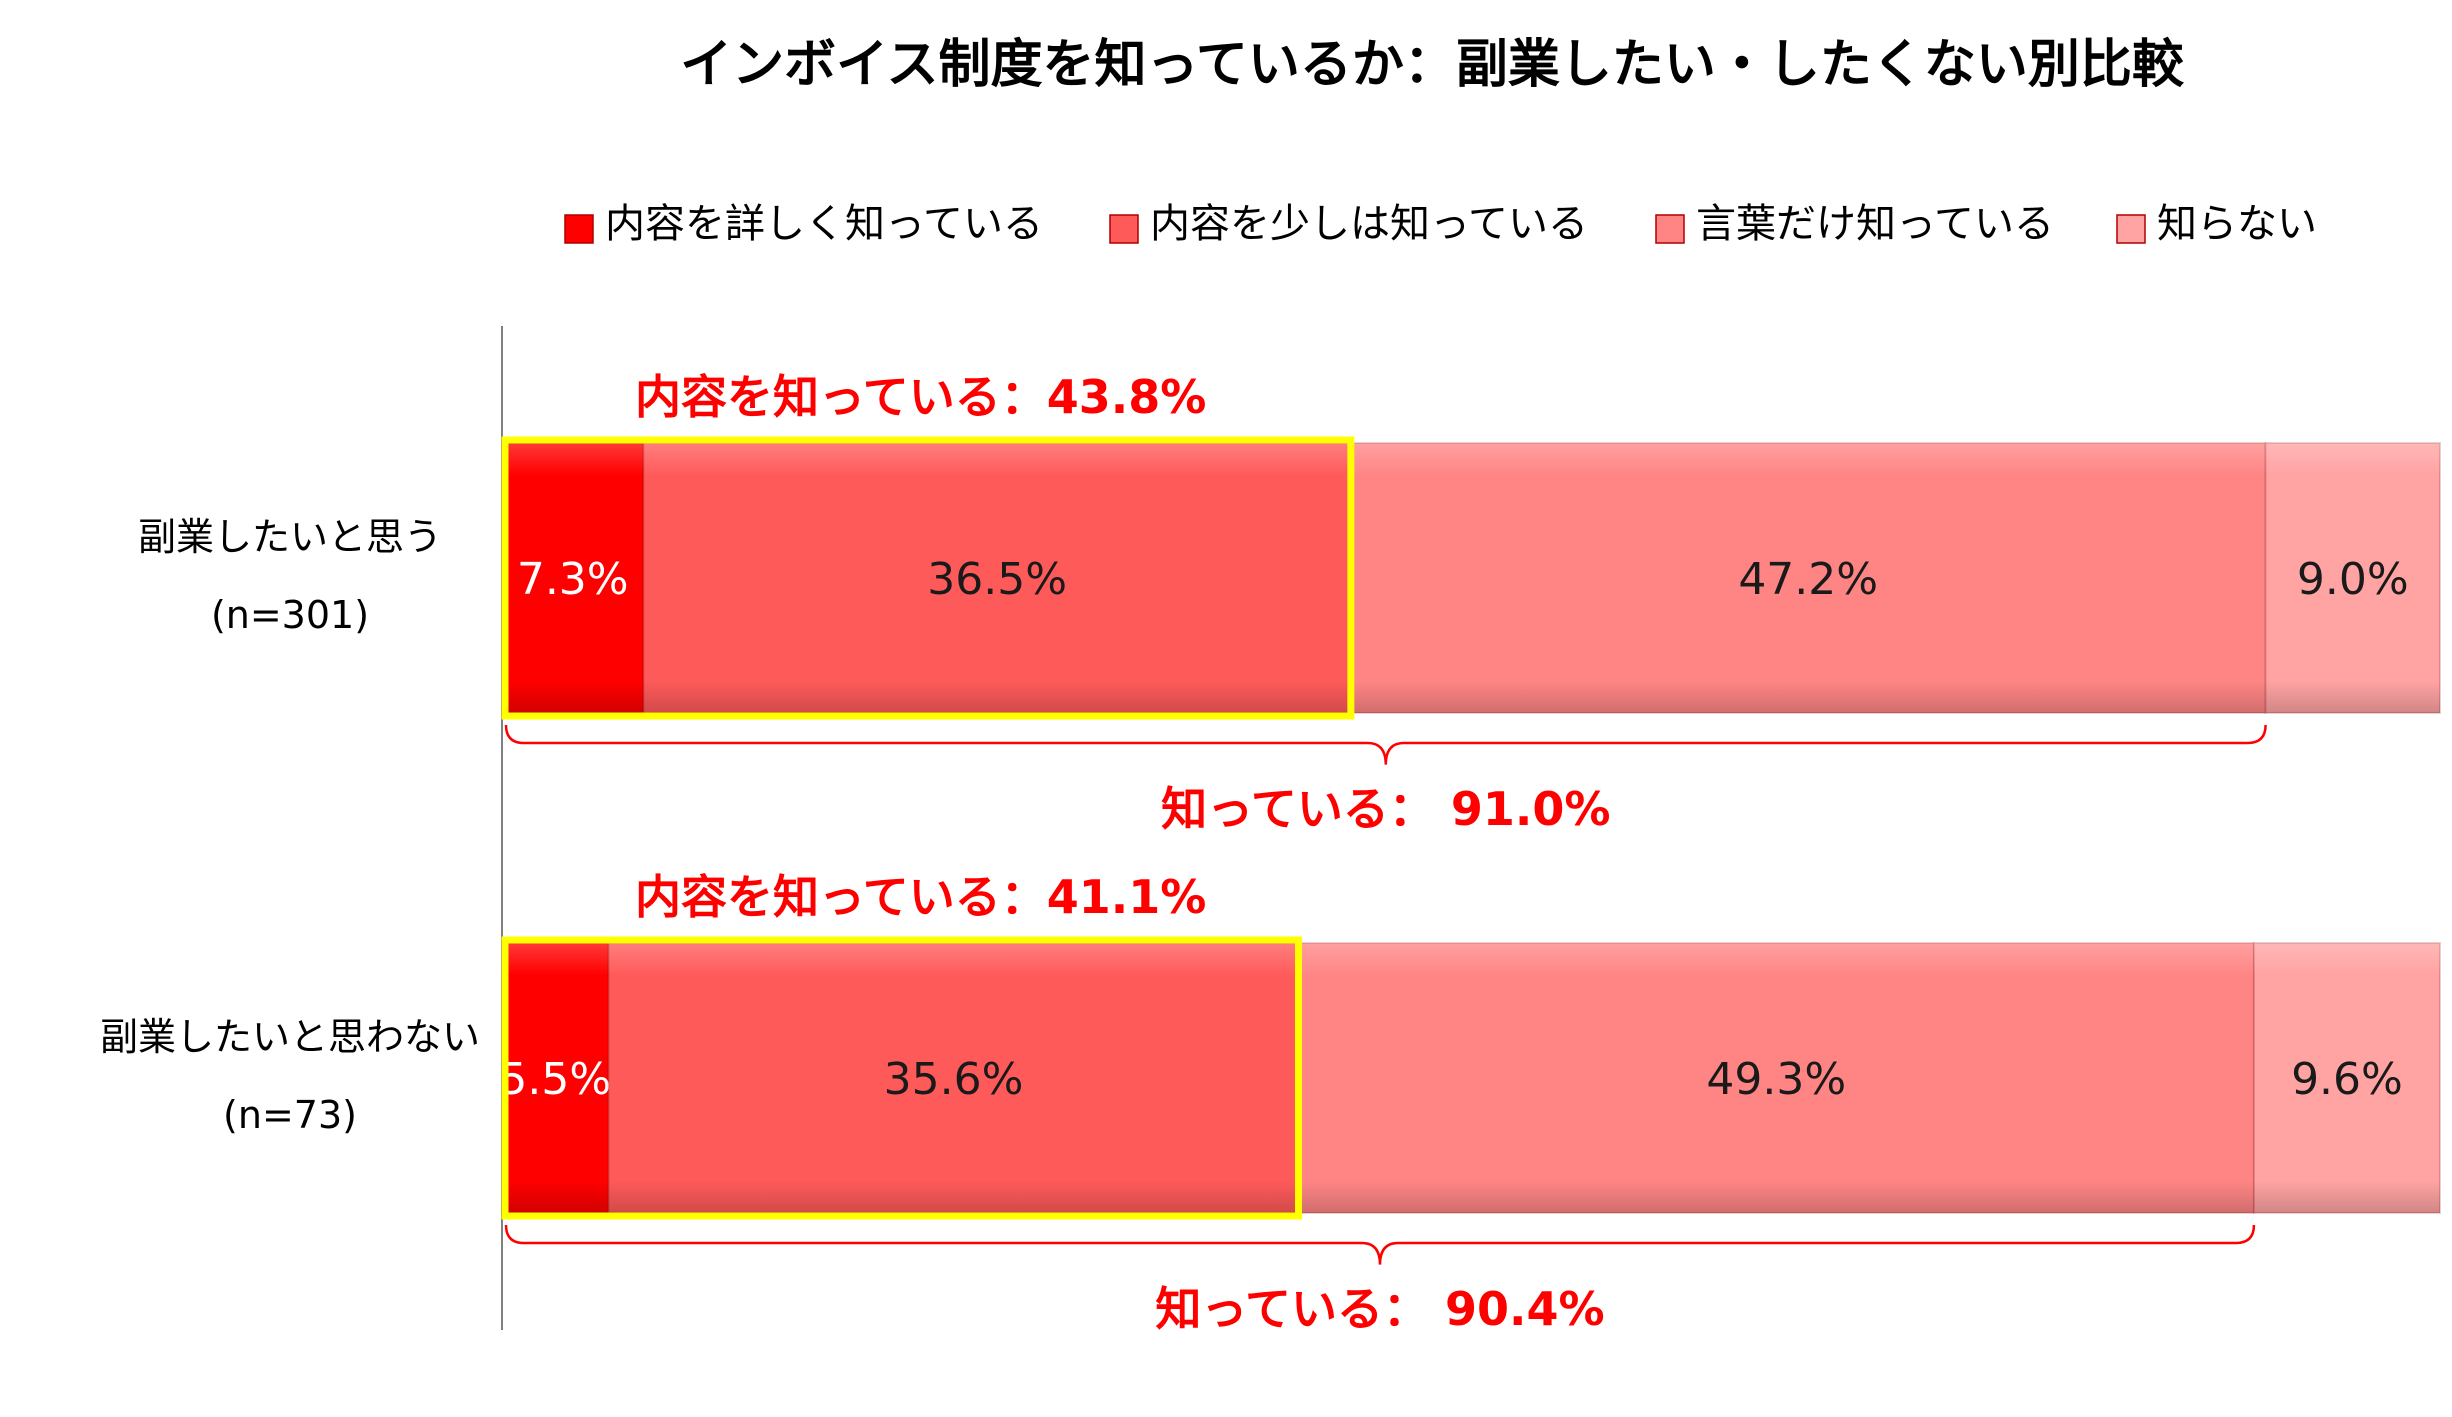 This screenshot has height=1417, width=2452. What do you see at coordinates (290, 826) in the screenshot?
I see `category-labels: 副業したいと思う (n=301) 副業したいと思わない (n=73)` at bounding box center [290, 826].